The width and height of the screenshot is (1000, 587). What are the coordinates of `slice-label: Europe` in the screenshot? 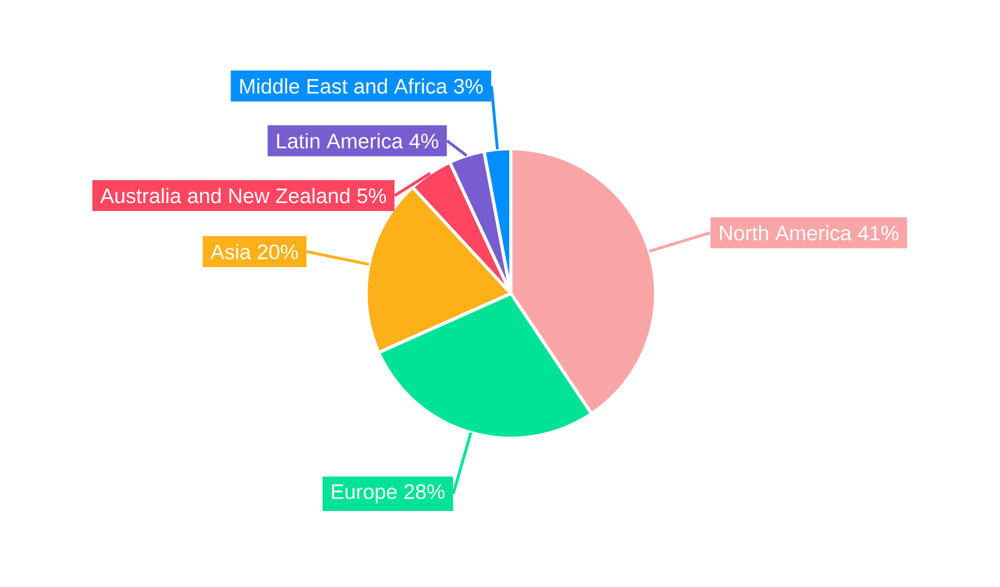 It's located at (364, 494).